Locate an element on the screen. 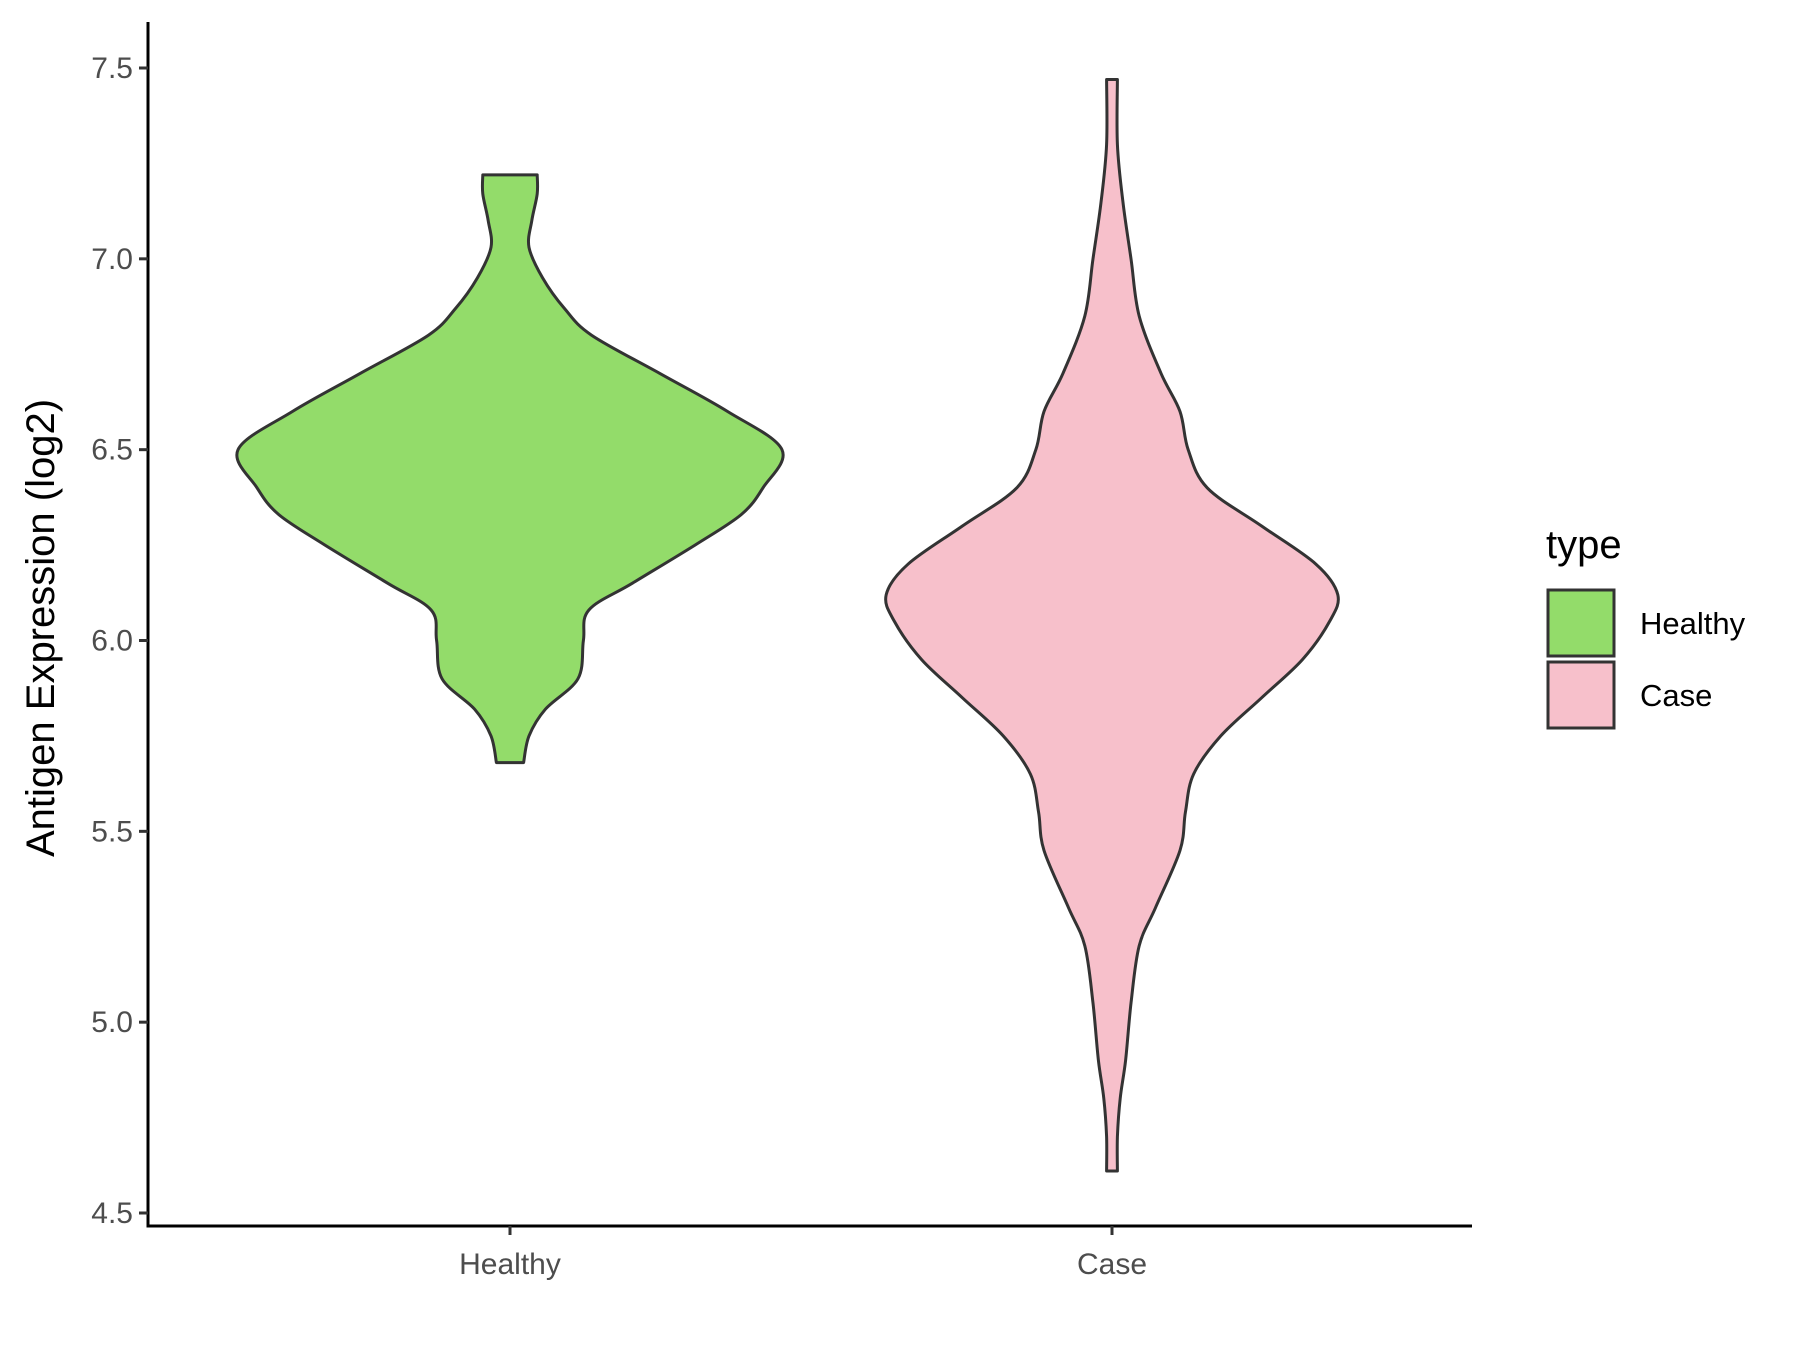 The image size is (1800, 1350). y-tick-label: 5.0 is located at coordinates (112, 1022).